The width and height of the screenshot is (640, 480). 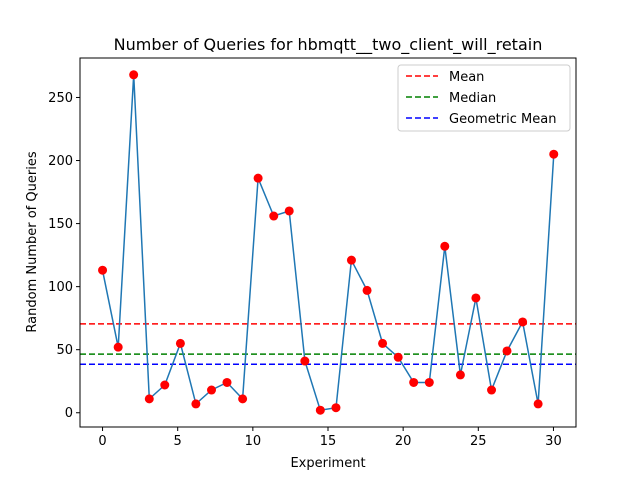 I want to click on y-tick-label: 0, so click(x=69, y=413).